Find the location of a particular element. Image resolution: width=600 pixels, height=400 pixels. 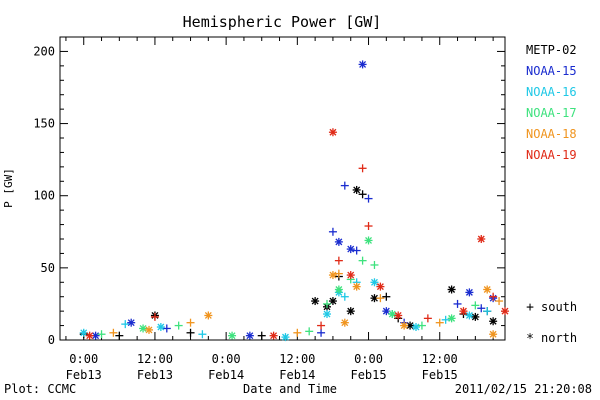

legend-item-noaa-16: NOAA-16 is located at coordinates (551, 92).